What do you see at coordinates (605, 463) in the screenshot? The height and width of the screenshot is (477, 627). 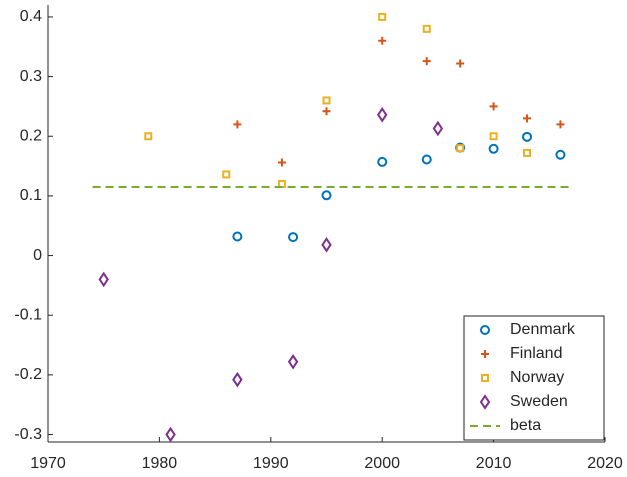 I see `x-tick-label: 2020` at bounding box center [605, 463].